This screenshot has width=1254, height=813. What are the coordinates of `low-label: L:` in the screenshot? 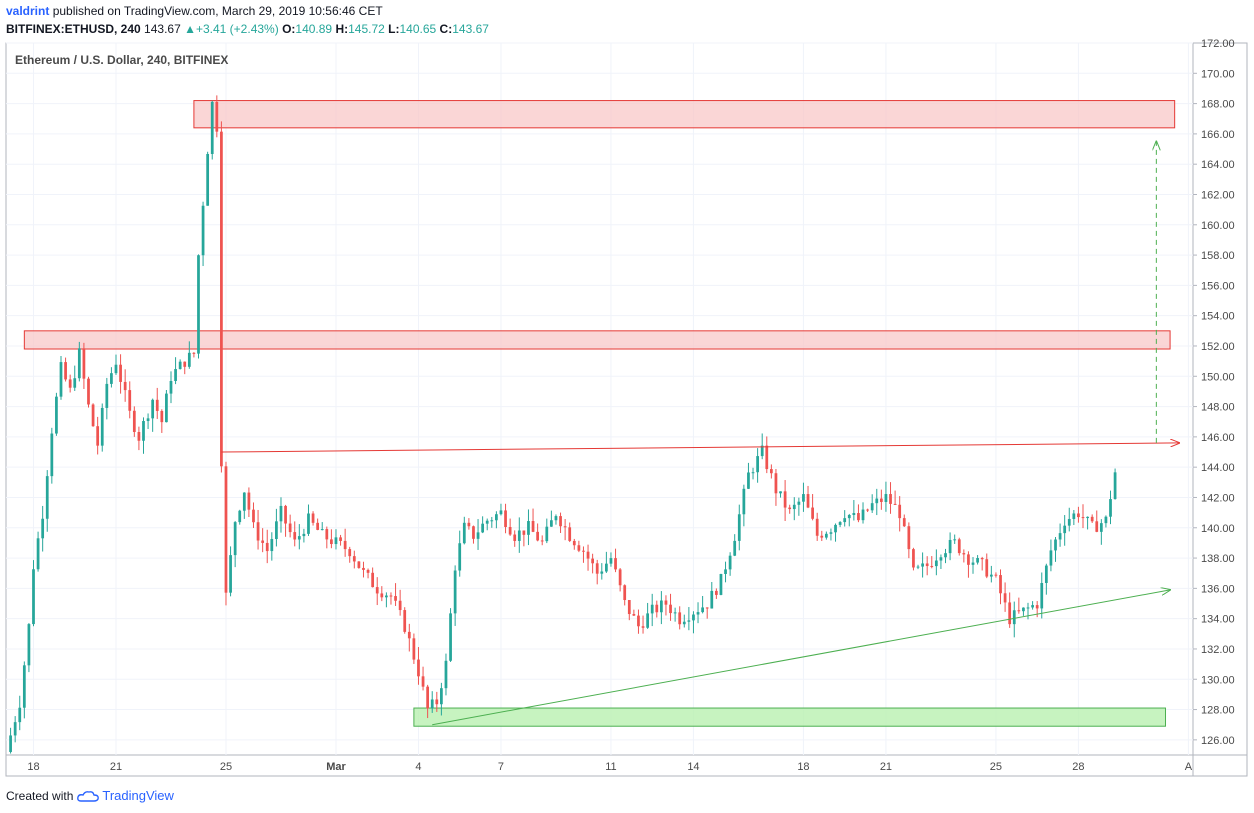 It's located at (394, 29).